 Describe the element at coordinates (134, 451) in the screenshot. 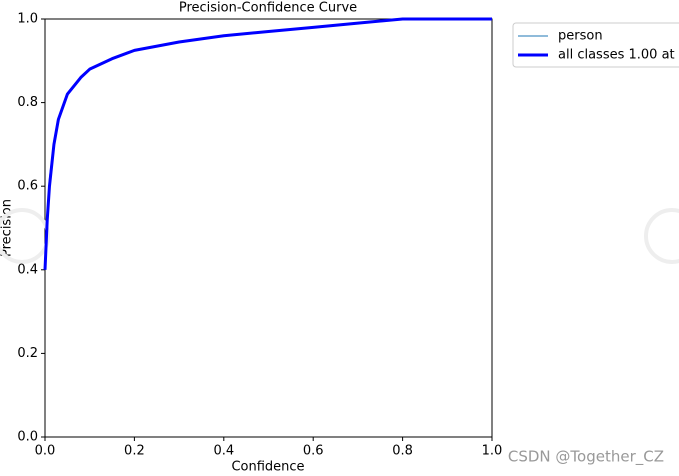

I see `x-tick-label: 0.2` at that location.